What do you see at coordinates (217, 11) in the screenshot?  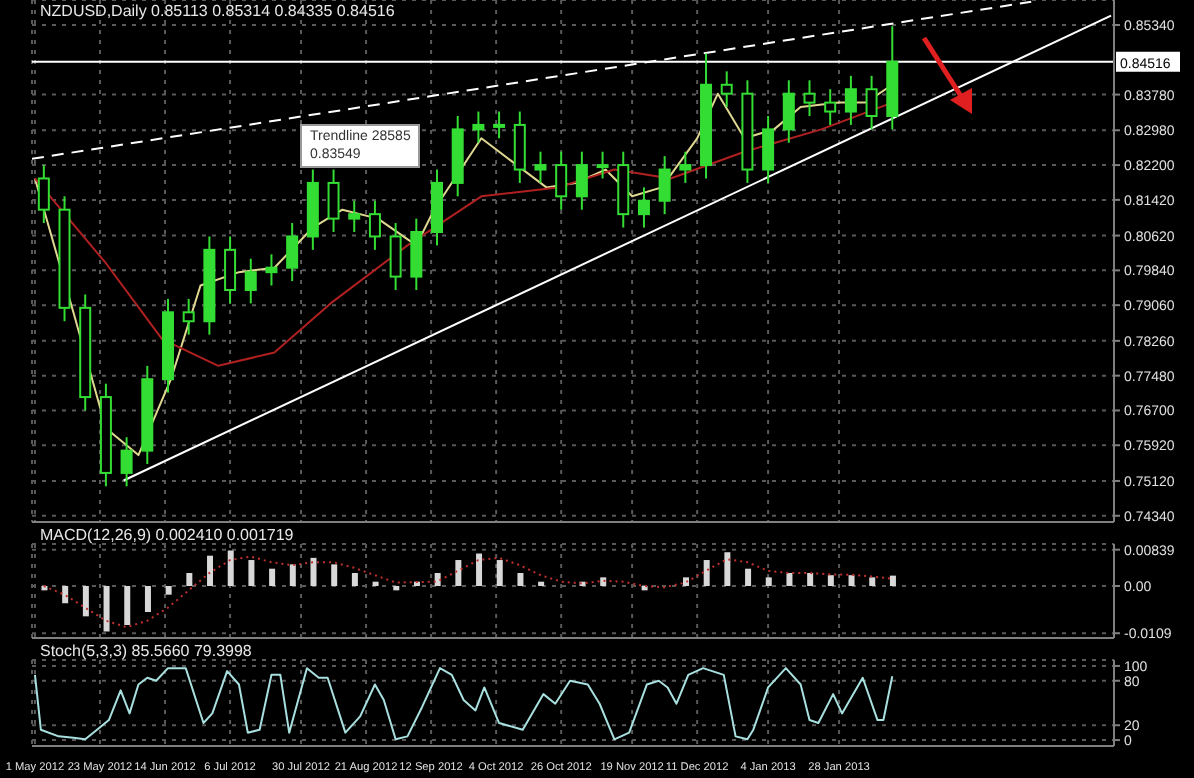 I see `chart-title: NZDUSD,Daily 0.85113 0.85314 0.84335 0.84516` at bounding box center [217, 11].